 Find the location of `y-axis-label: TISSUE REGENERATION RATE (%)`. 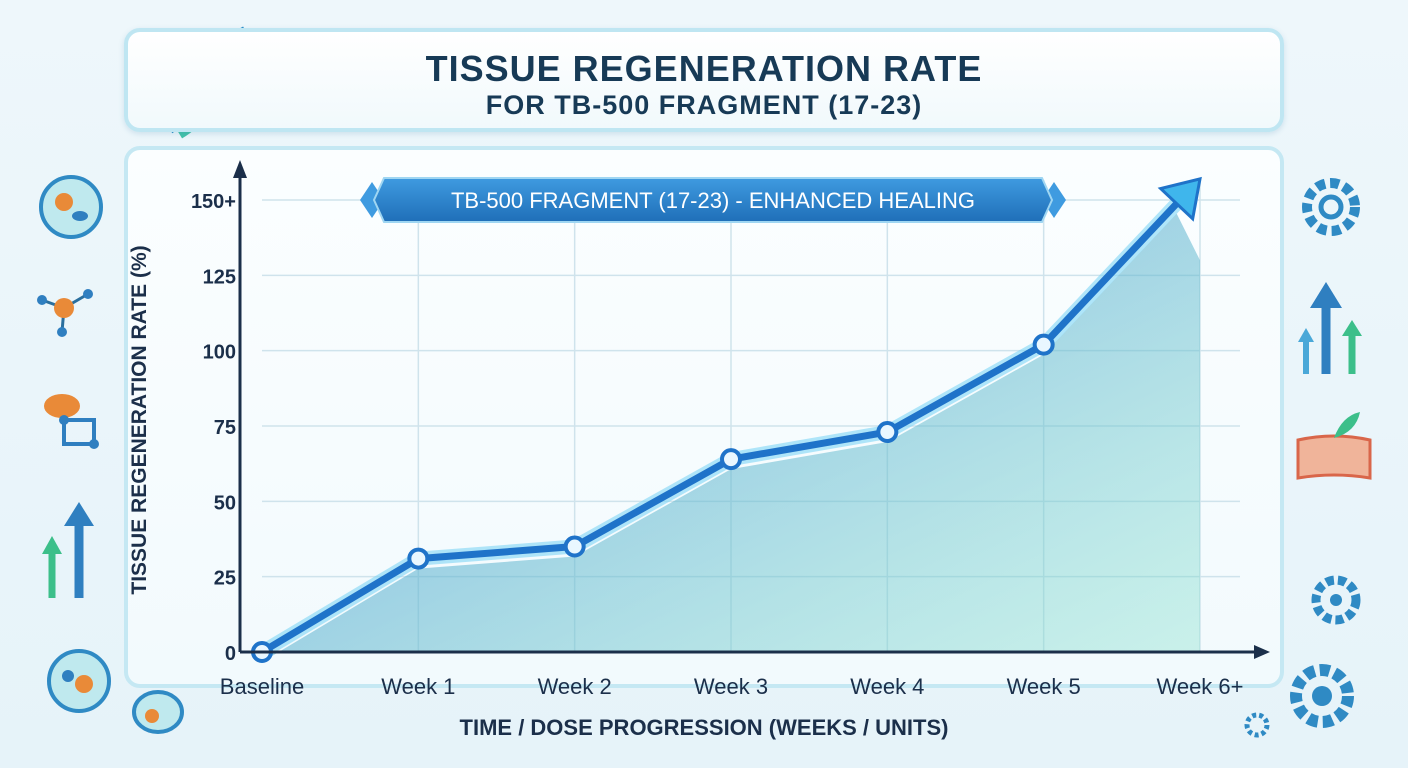

y-axis-label: TISSUE REGENERATION RATE (%) is located at coordinates (139, 419).